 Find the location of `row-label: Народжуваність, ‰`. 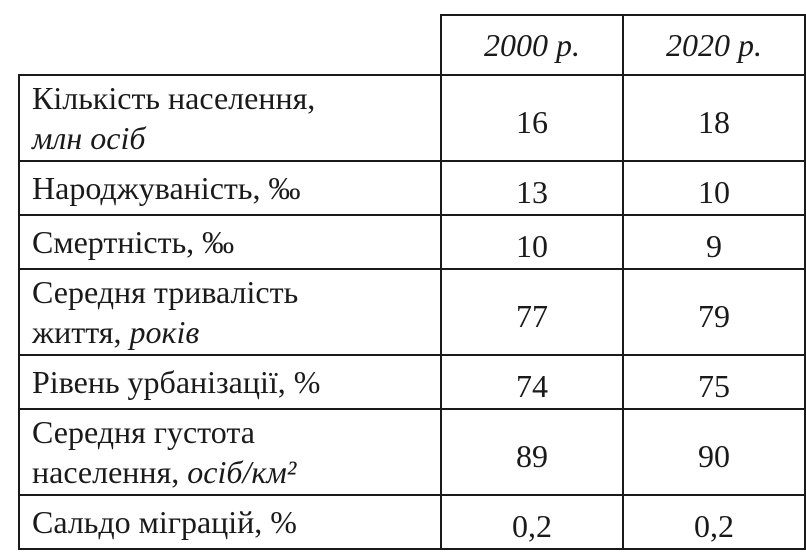

row-label: Народжуваність, ‰ is located at coordinates (230, 188).